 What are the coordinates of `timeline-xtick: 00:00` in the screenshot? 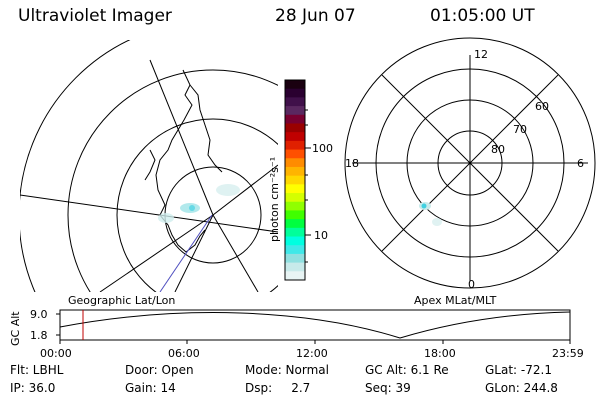 It's located at (56, 353).